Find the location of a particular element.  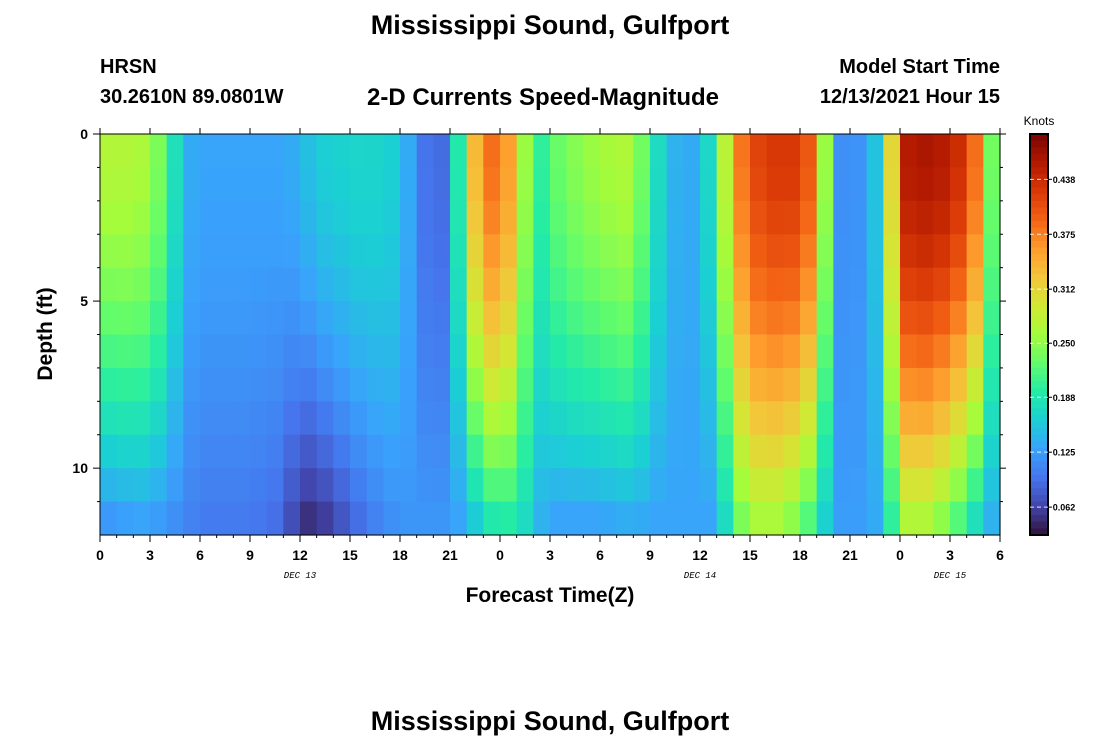

colorbar-frame is located at coordinates (1039, 334).